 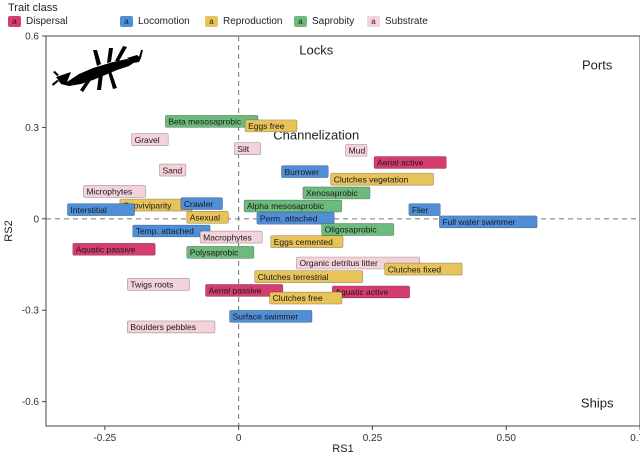 I want to click on trait-point: Mud, so click(x=356, y=150).